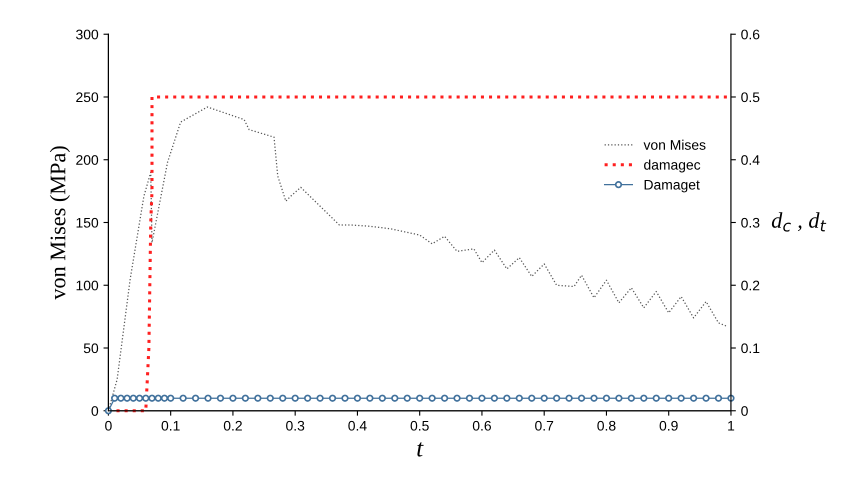  What do you see at coordinates (87, 97) in the screenshot?
I see `y-tick-label: 250` at bounding box center [87, 97].